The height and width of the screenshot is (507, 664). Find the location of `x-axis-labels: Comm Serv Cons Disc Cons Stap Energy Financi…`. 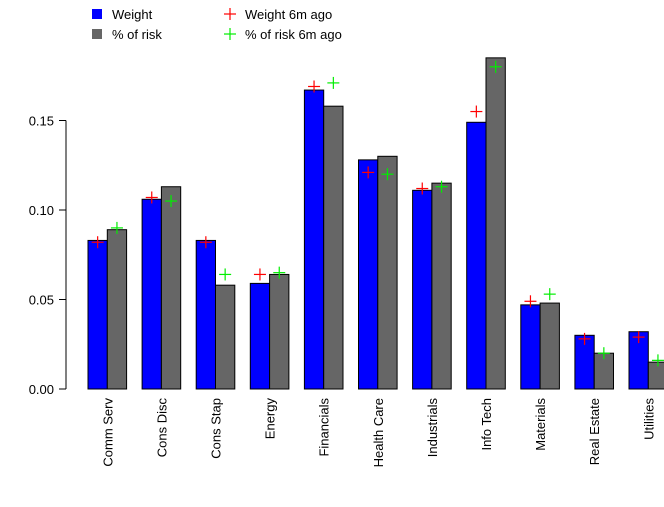

x-axis-labels: Comm Serv Cons Disc Cons Stap Energy Financi… is located at coordinates (378, 433).